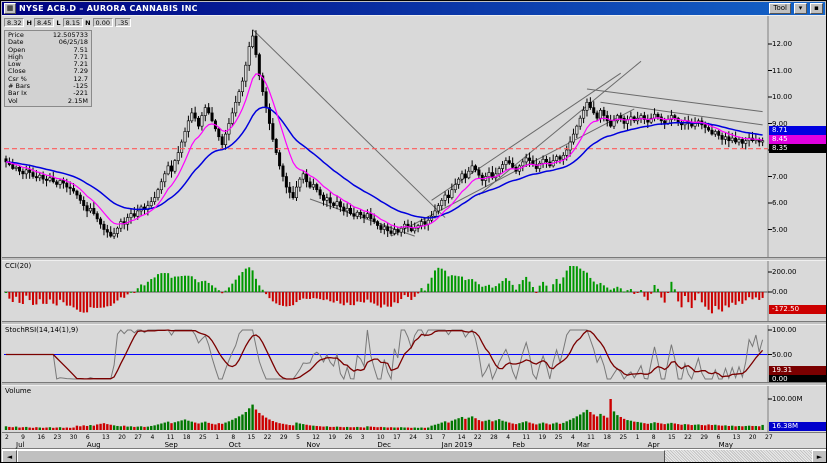 The height and width of the screenshot is (463, 827). I want to click on month-label: Dec, so click(384, 445).